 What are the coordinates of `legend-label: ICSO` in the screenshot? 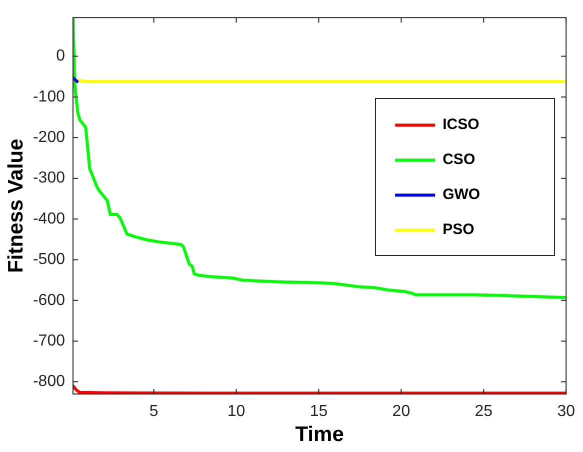 It's located at (461, 125).